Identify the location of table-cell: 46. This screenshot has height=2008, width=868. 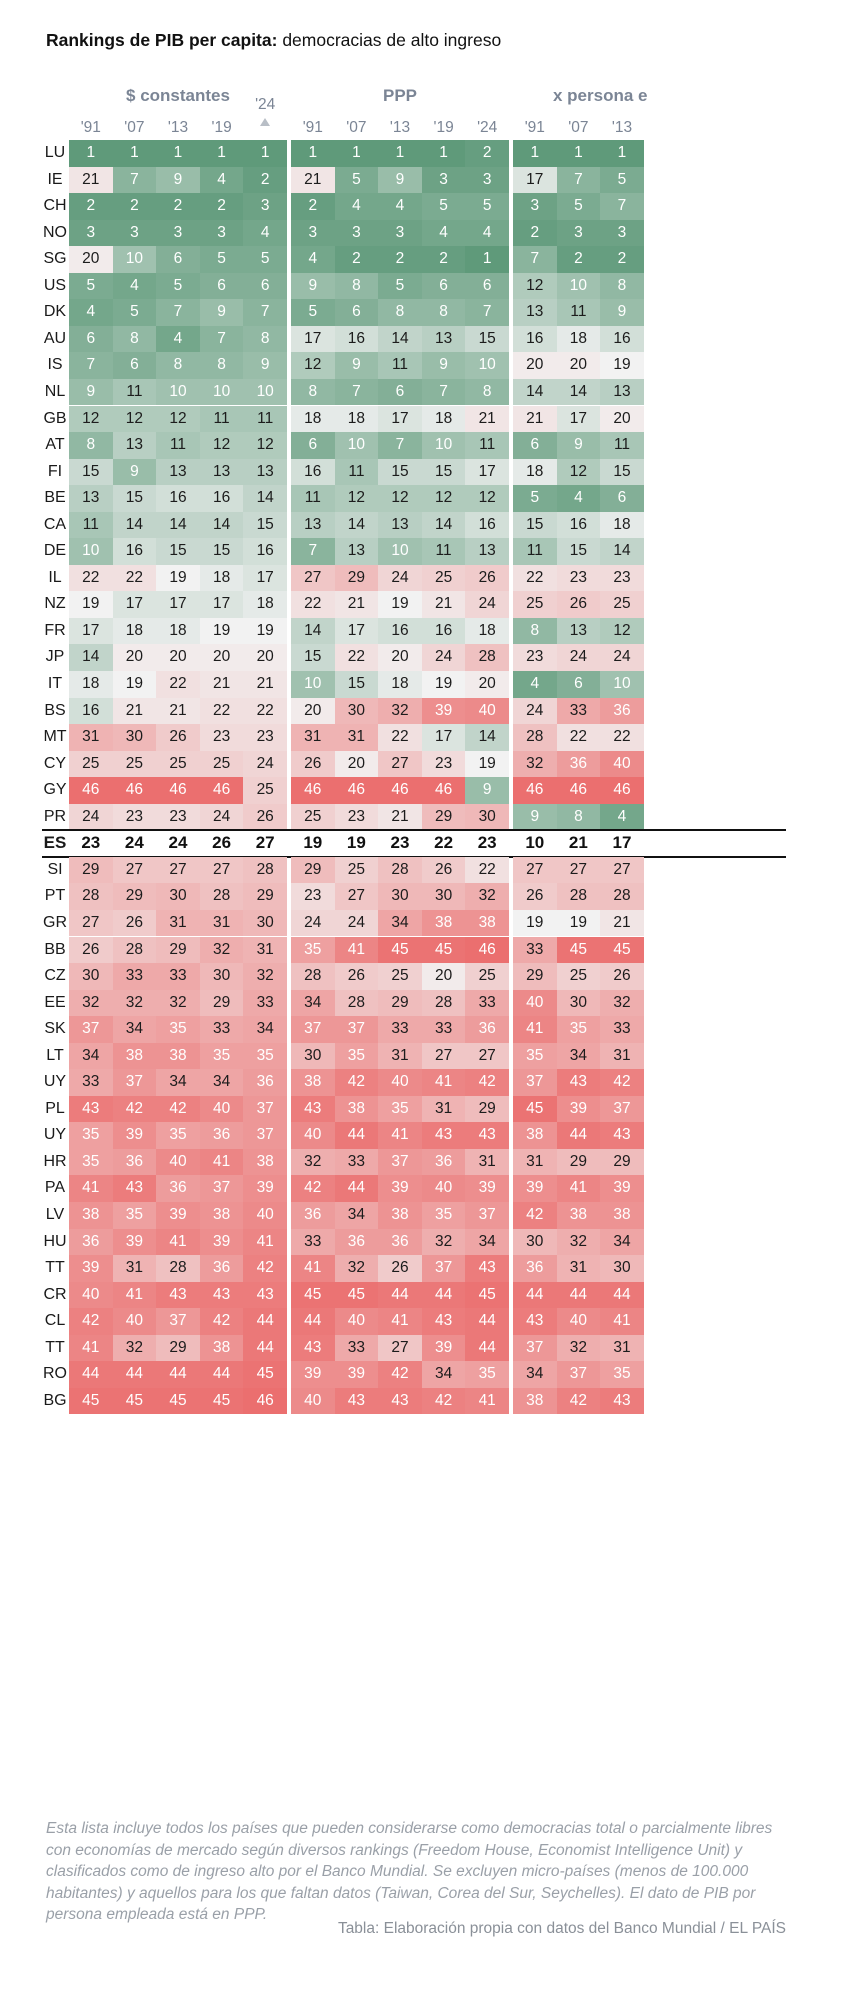
(443, 790).